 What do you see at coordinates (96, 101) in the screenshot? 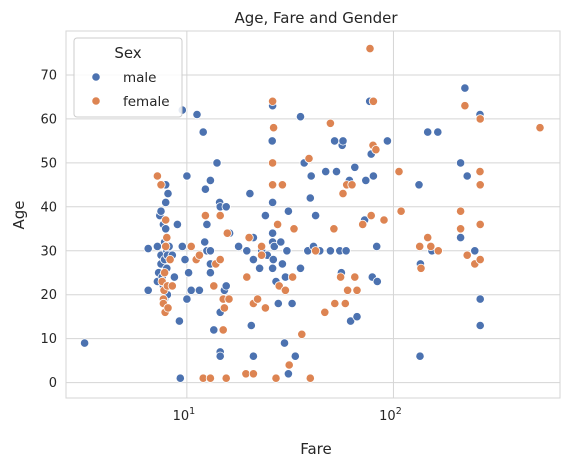
I see `legend-marker-female` at bounding box center [96, 101].